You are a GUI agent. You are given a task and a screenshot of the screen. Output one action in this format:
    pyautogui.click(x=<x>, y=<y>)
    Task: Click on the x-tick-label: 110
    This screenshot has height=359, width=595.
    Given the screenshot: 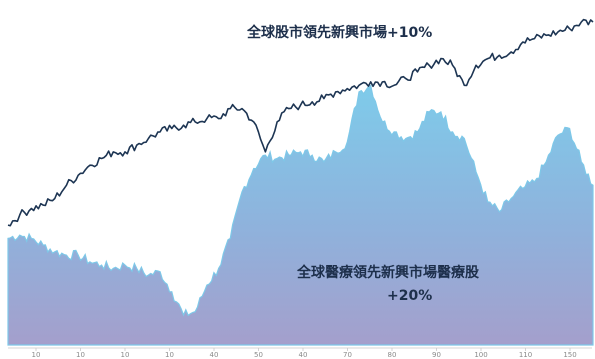 What is the action you would take?
    pyautogui.click(x=525, y=355)
    